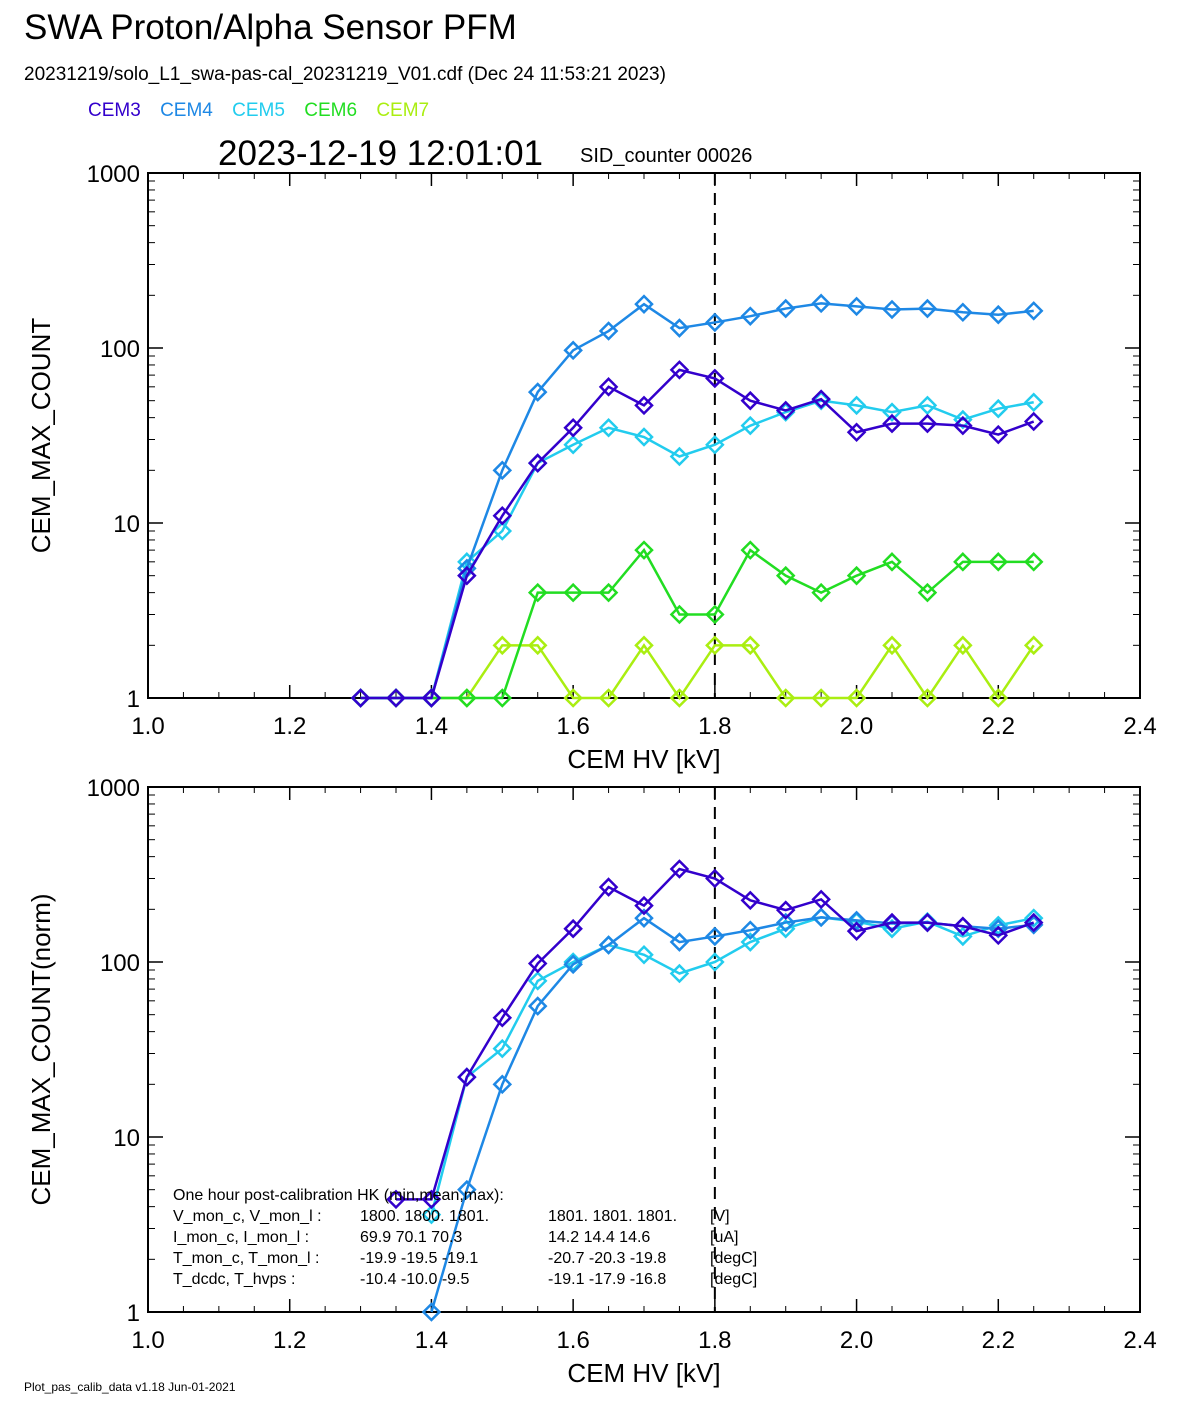 The image size is (1201, 1411). I want to click on series-line-cem5, so click(697, 549).